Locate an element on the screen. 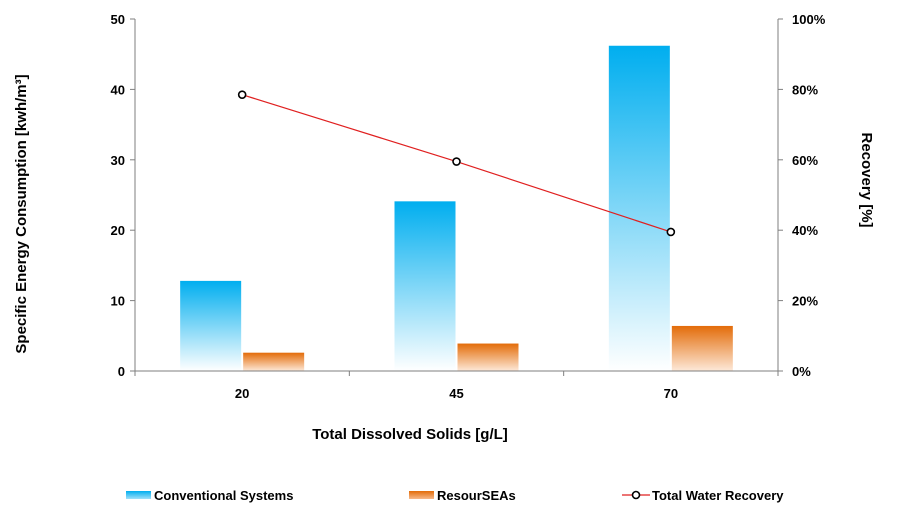  right-tick-label: 20% is located at coordinates (805, 301).